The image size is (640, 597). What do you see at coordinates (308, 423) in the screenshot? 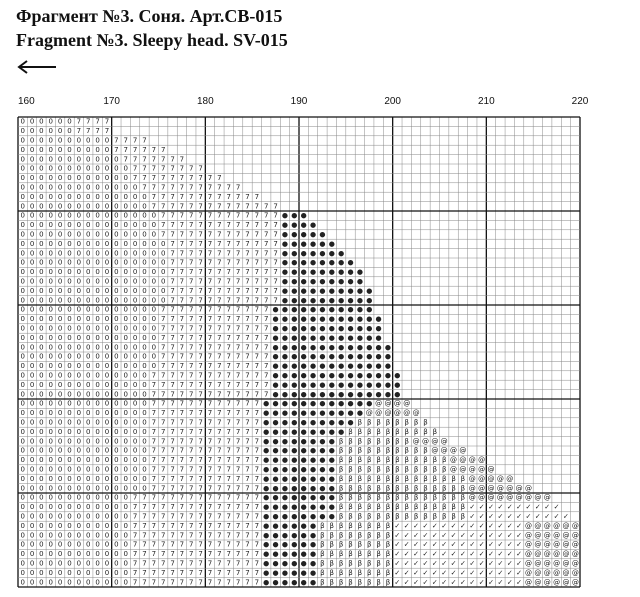
I see `symbol-run: ● ● ● ● ● ● ● ● ● ●` at bounding box center [308, 423].